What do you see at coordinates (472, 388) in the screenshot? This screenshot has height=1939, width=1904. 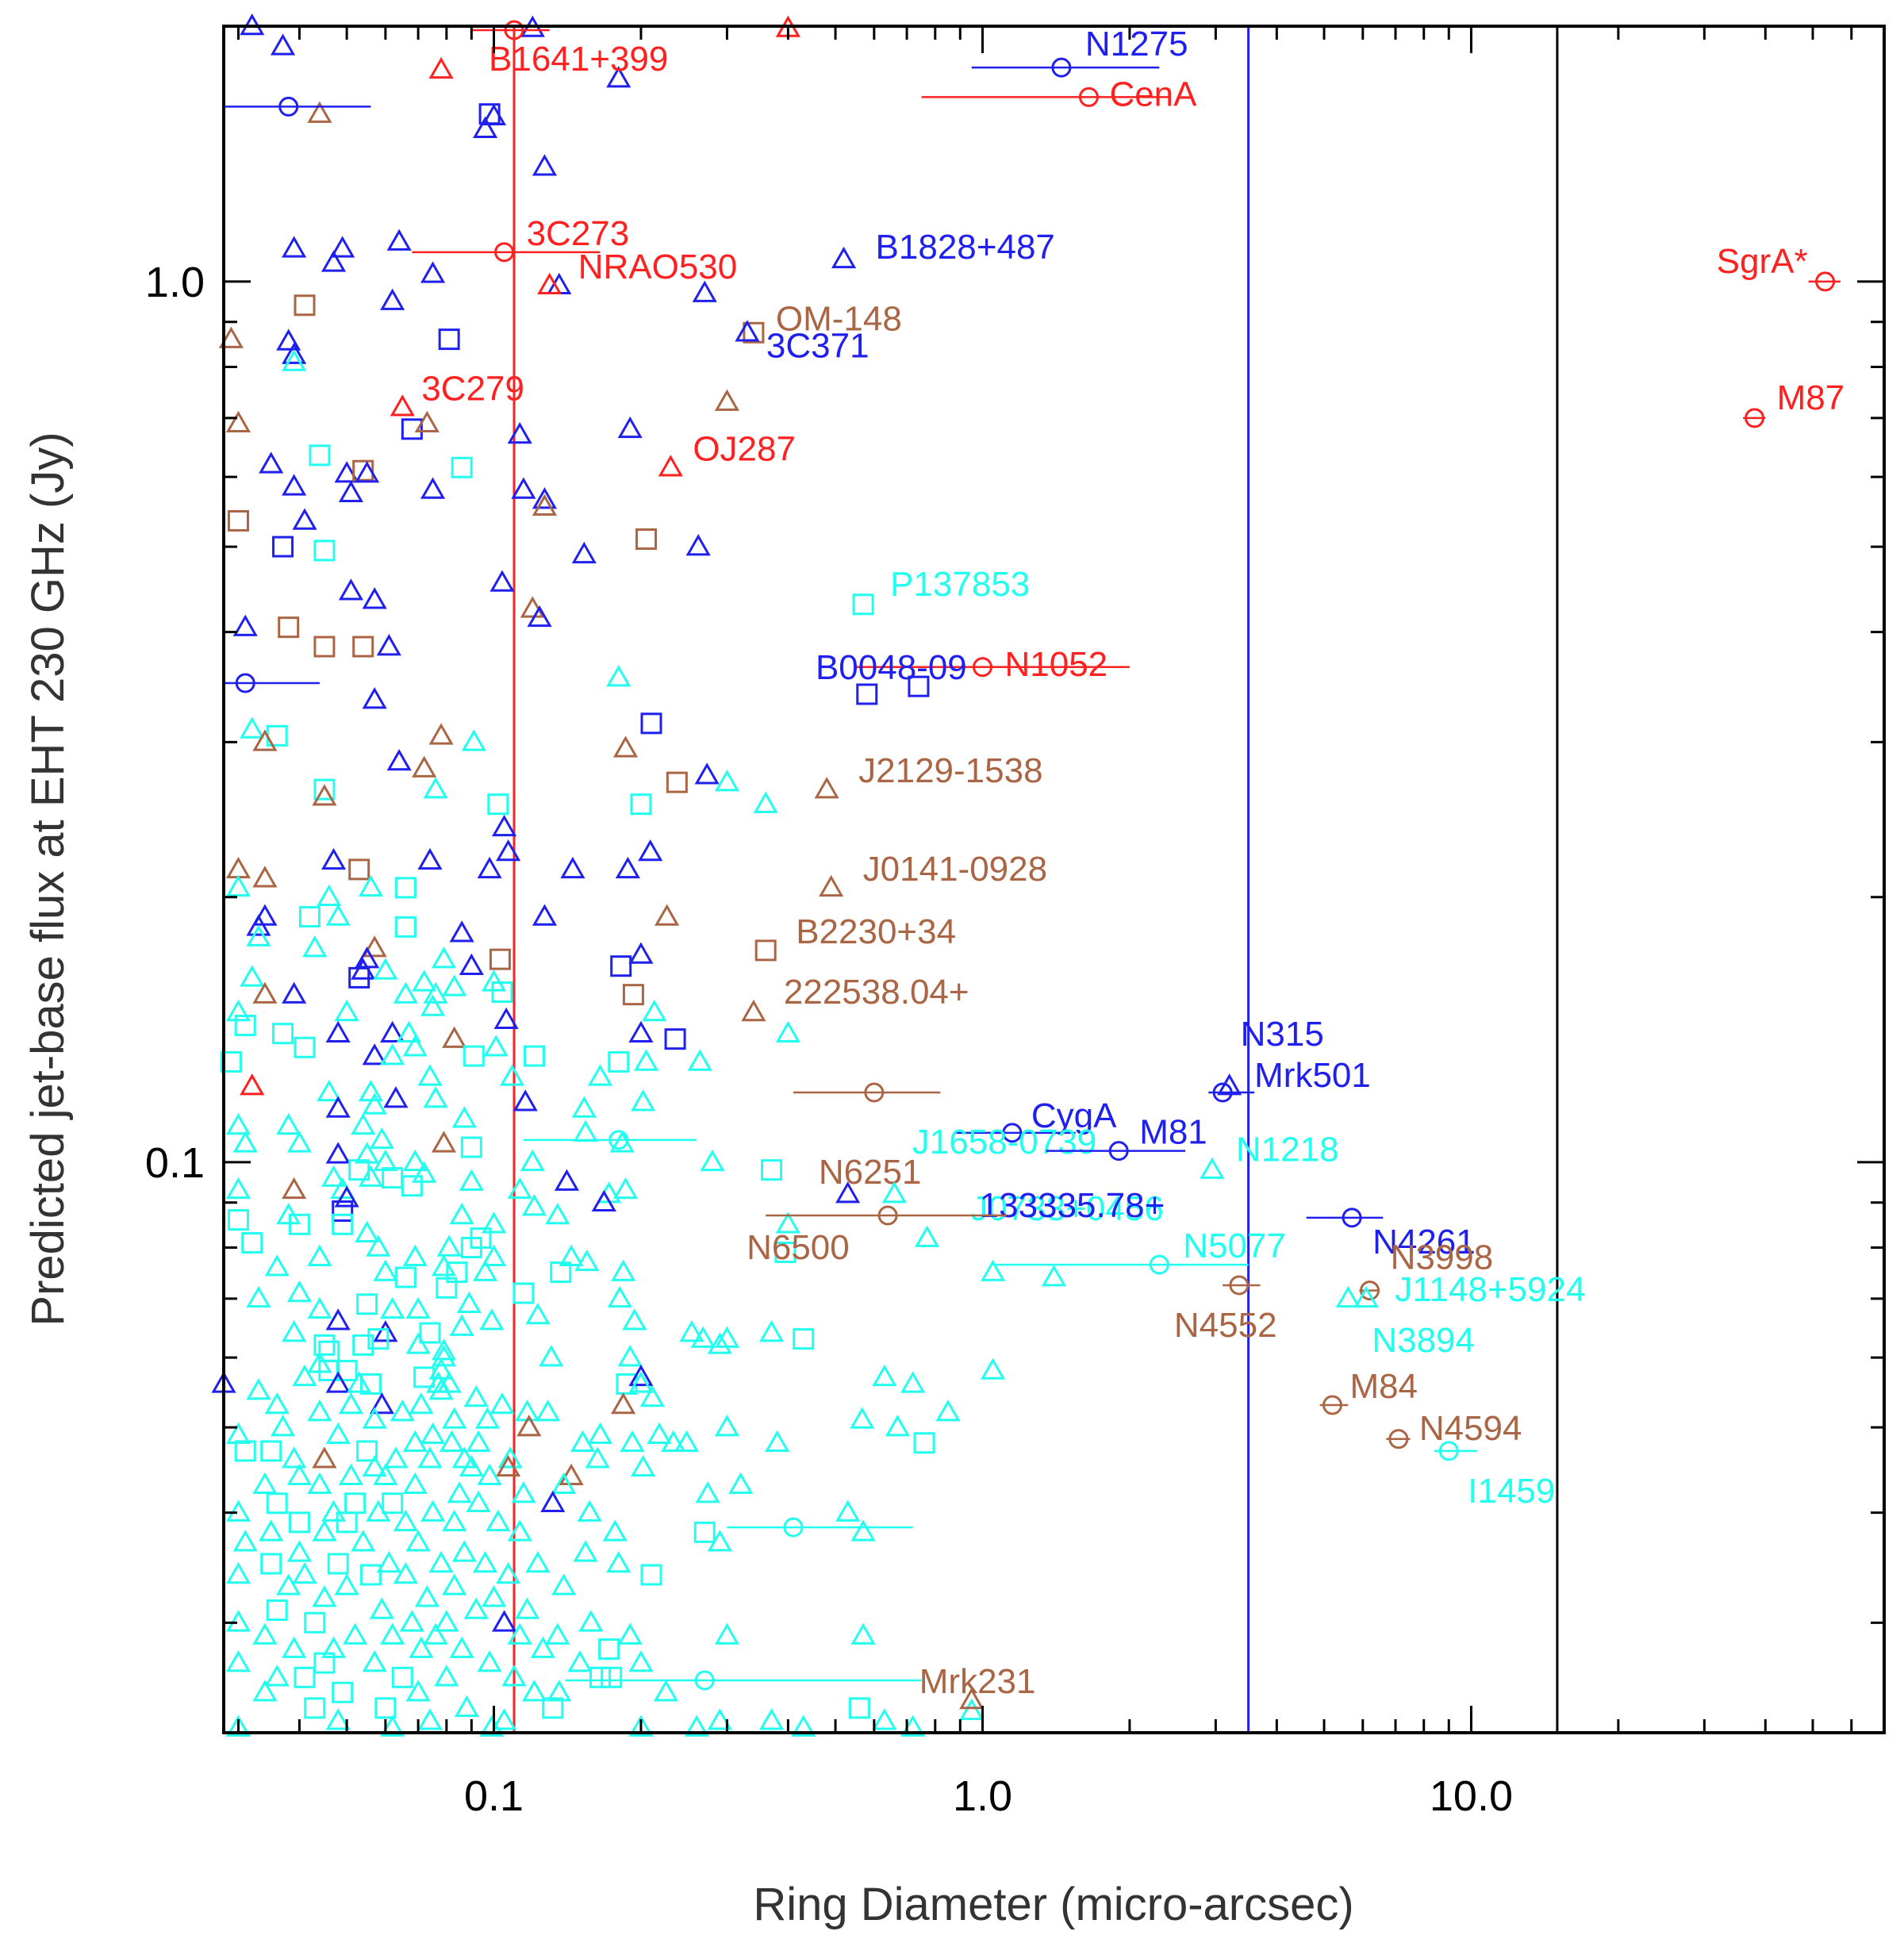 I see `source-label: 3C279` at bounding box center [472, 388].